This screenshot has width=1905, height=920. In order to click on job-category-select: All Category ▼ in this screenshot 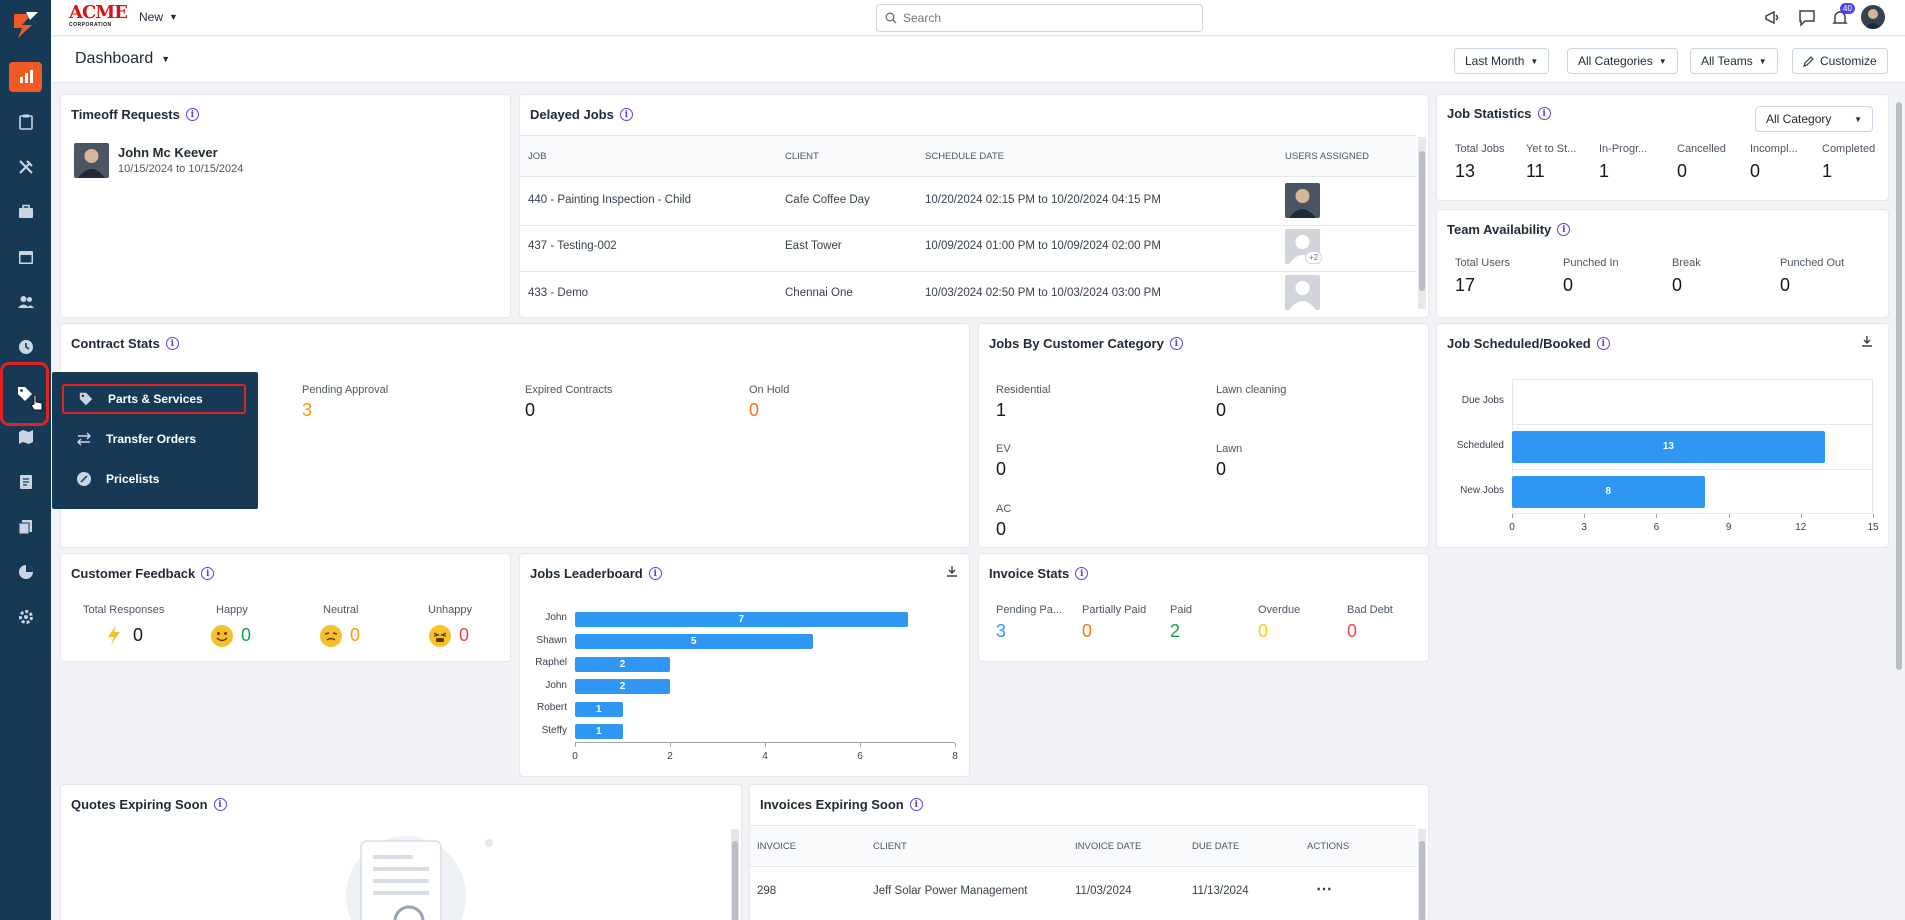, I will do `click(1814, 119)`.